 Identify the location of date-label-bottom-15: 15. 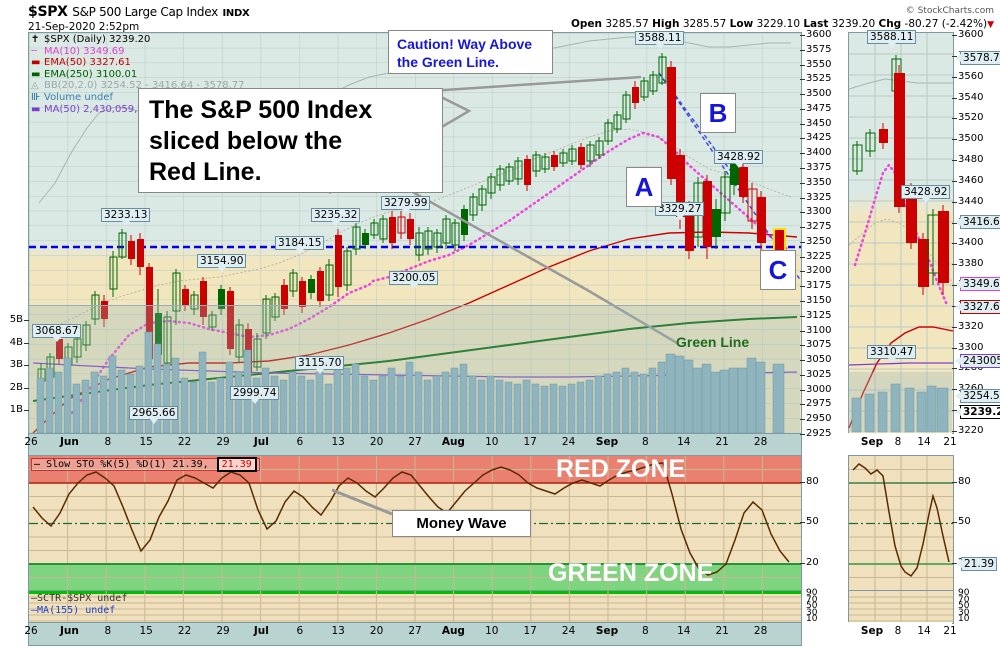
(146, 631).